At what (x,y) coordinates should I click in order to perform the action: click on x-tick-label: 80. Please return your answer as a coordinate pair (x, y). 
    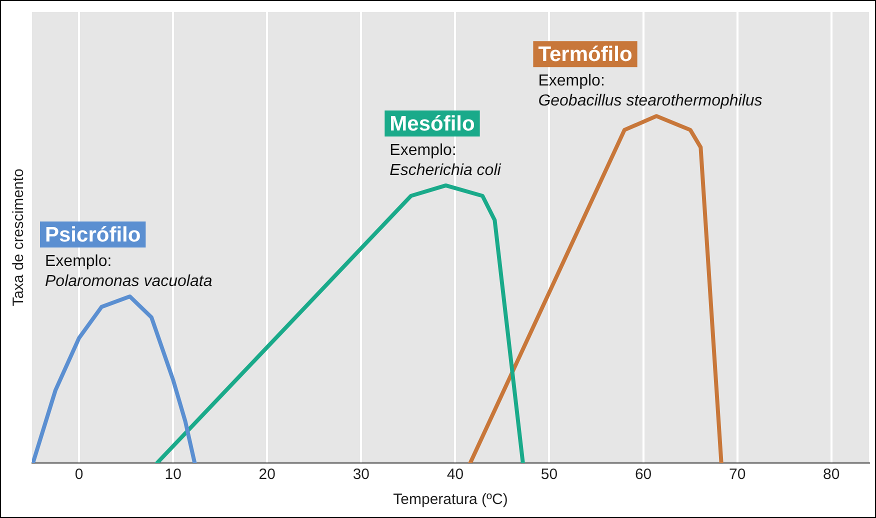
    Looking at the image, I should click on (831, 475).